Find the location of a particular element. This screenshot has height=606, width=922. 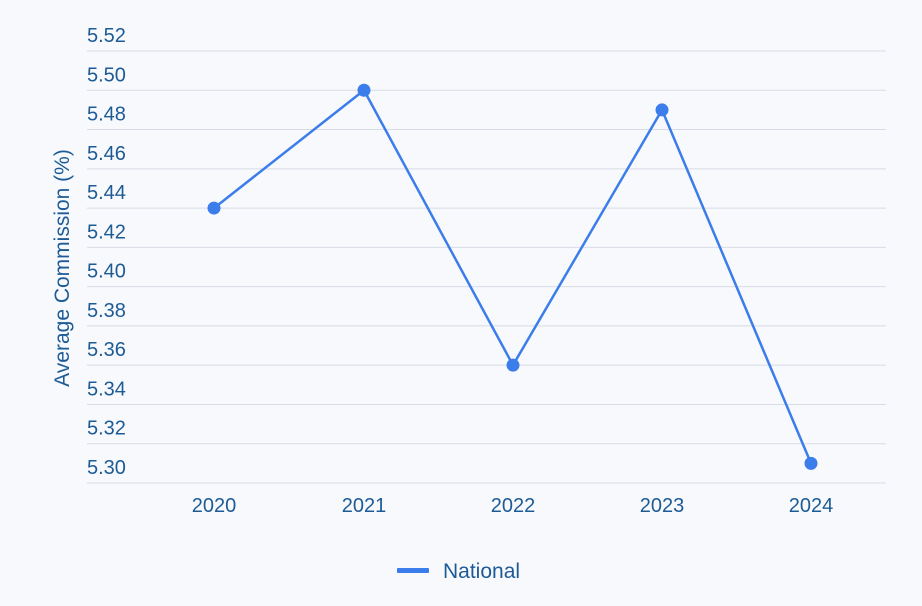

y-tick-label: 5.30 is located at coordinates (106, 468).